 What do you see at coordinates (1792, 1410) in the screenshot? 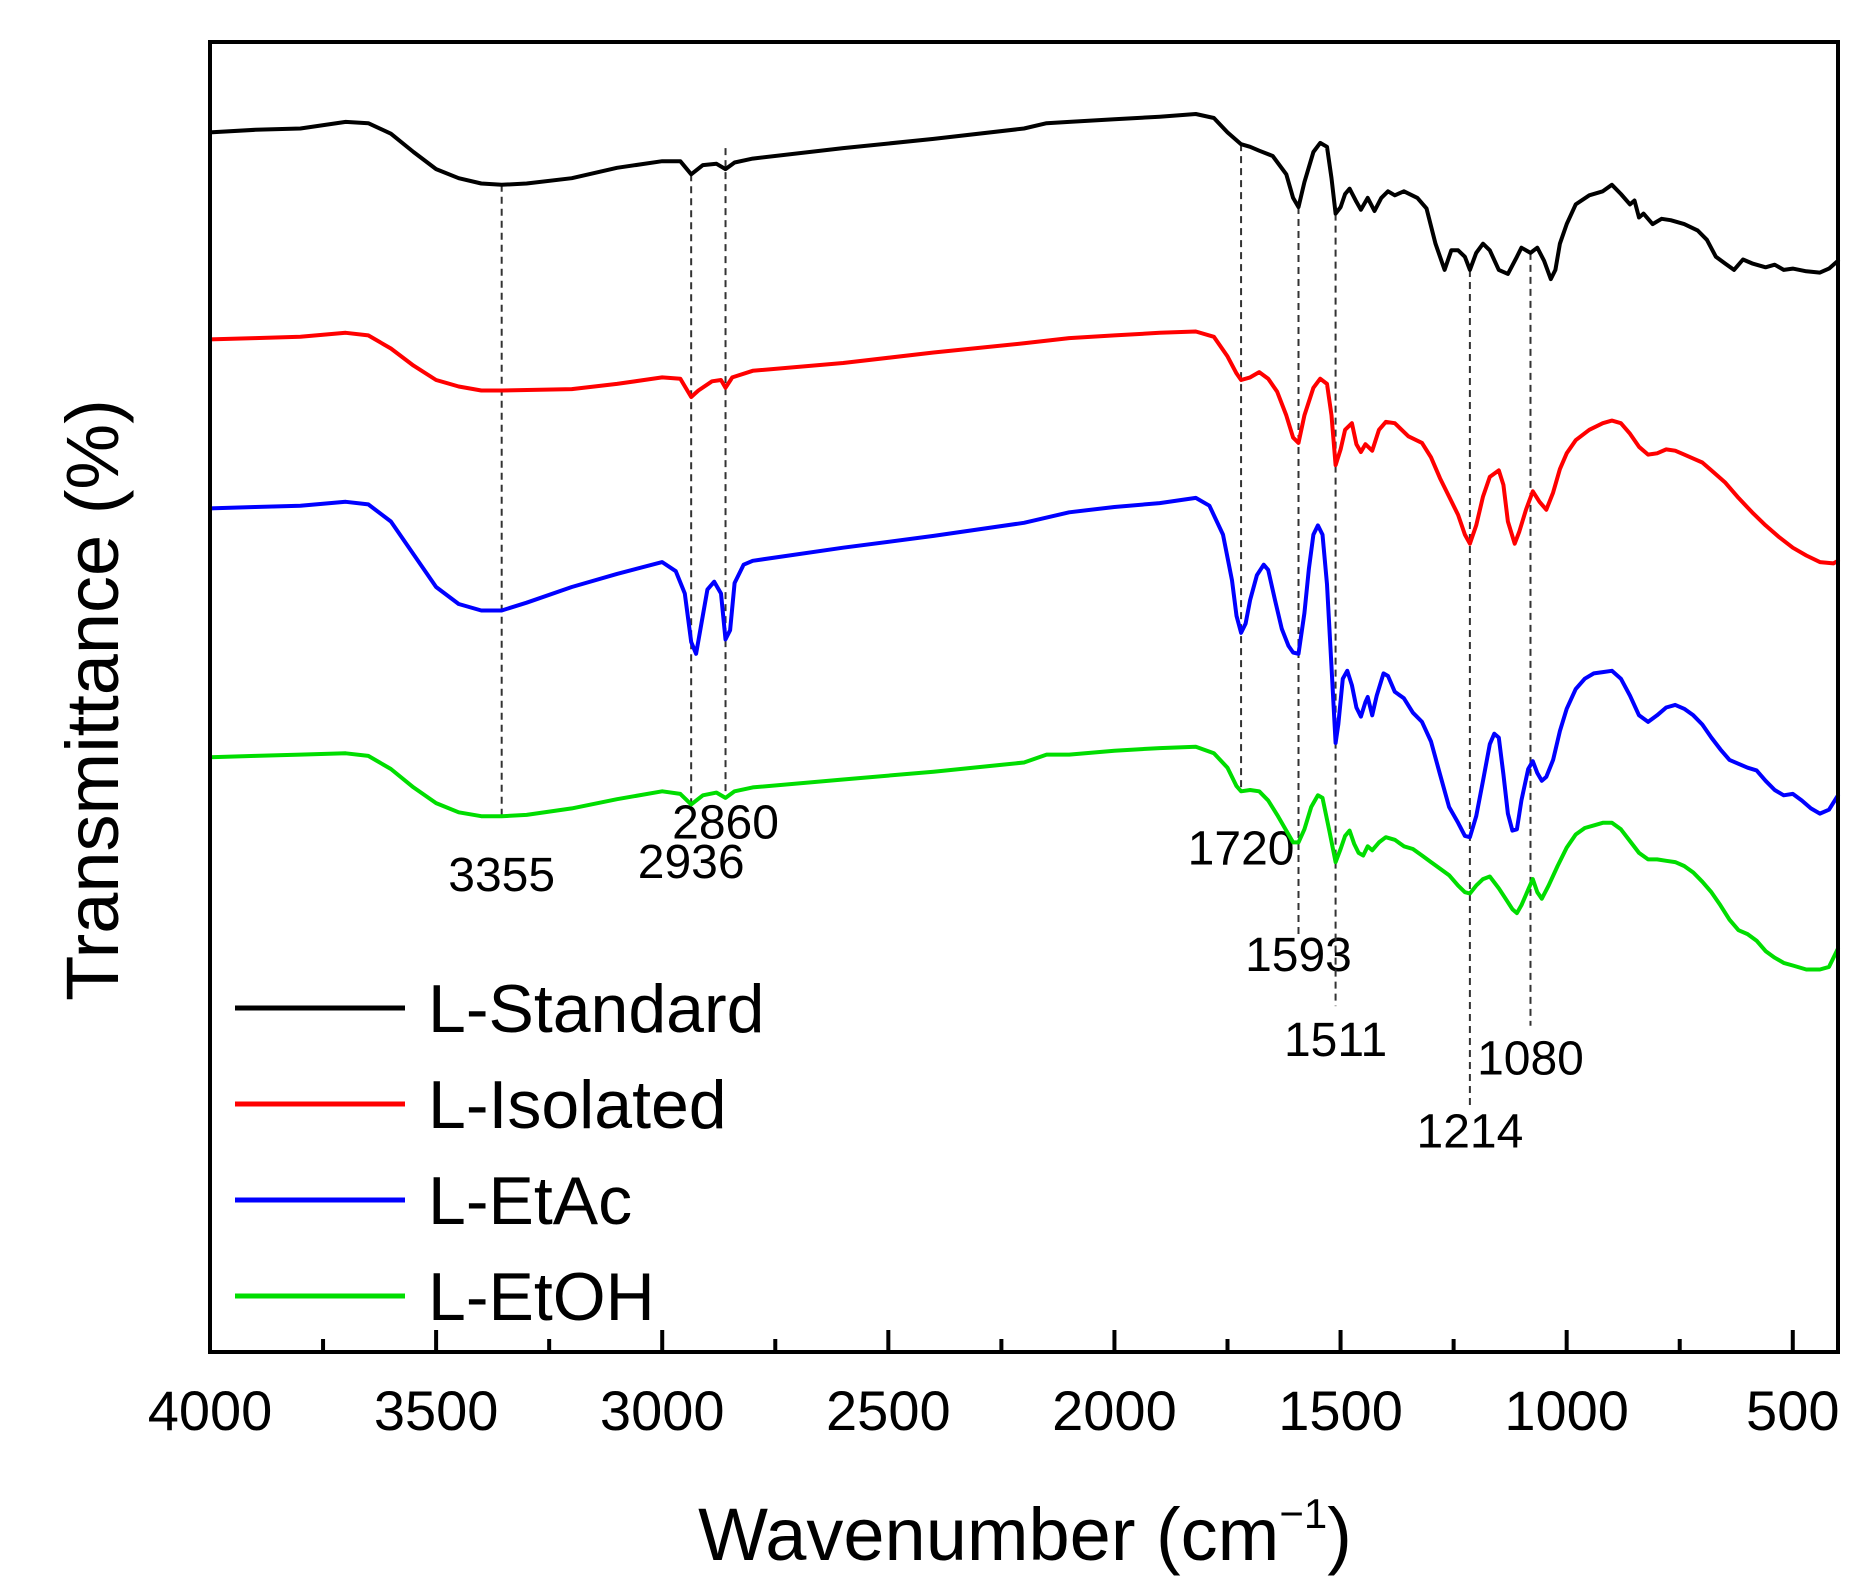
I see `x-tick-label: 500` at bounding box center [1792, 1410].